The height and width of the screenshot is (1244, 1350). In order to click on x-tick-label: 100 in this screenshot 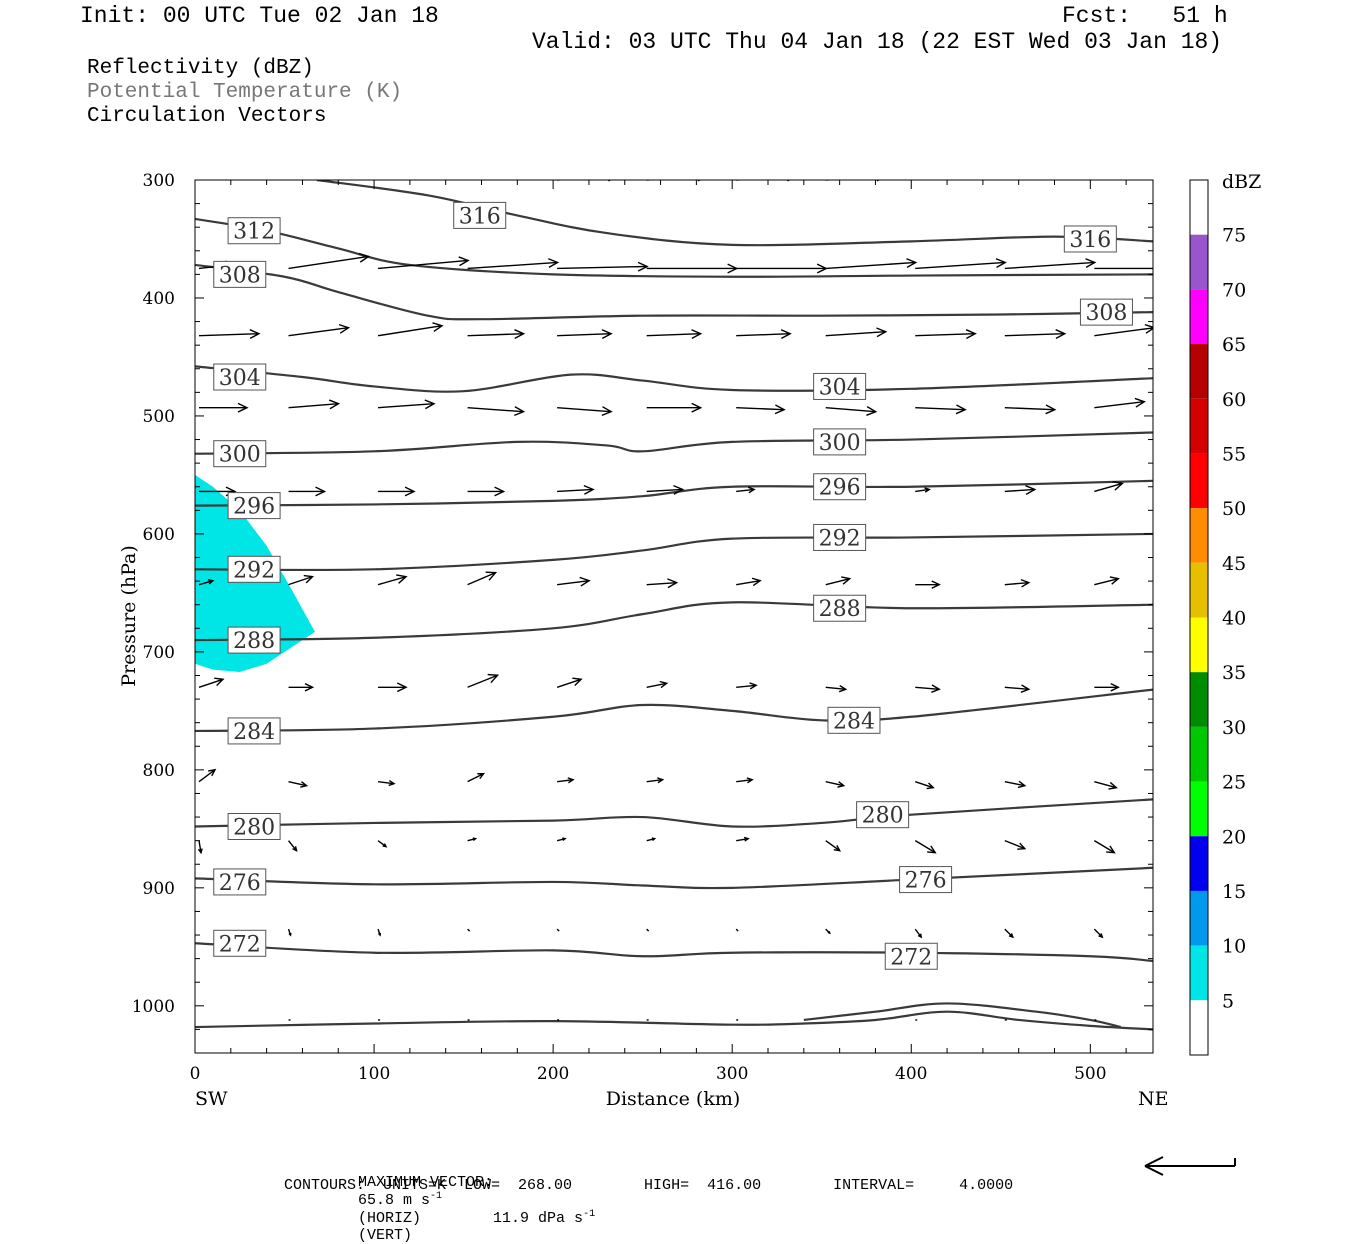, I will do `click(374, 1074)`.